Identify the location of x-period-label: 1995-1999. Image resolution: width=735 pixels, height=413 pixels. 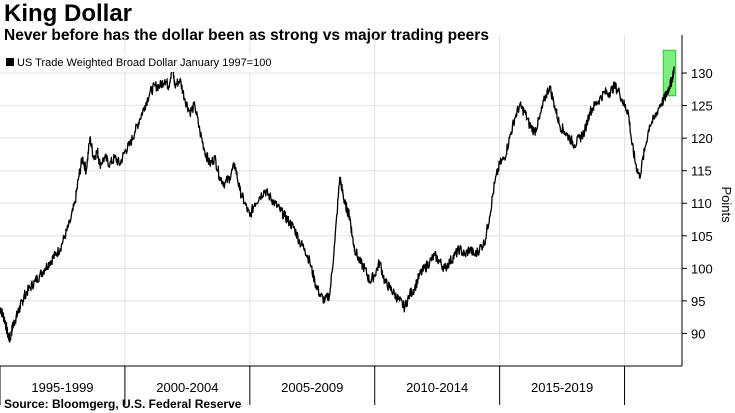
(62, 387).